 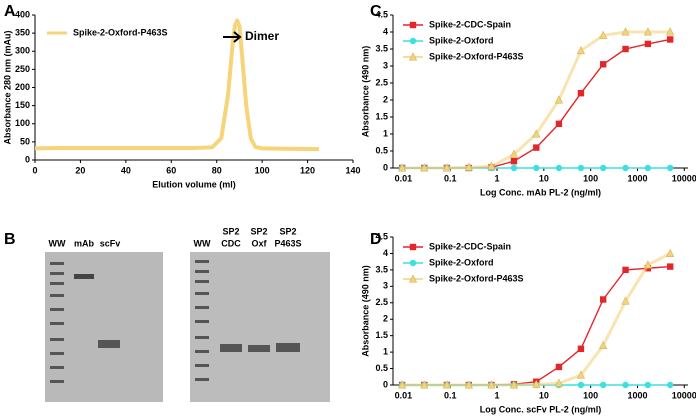 I want to click on x-tick-label: 10000, so click(x=684, y=178).